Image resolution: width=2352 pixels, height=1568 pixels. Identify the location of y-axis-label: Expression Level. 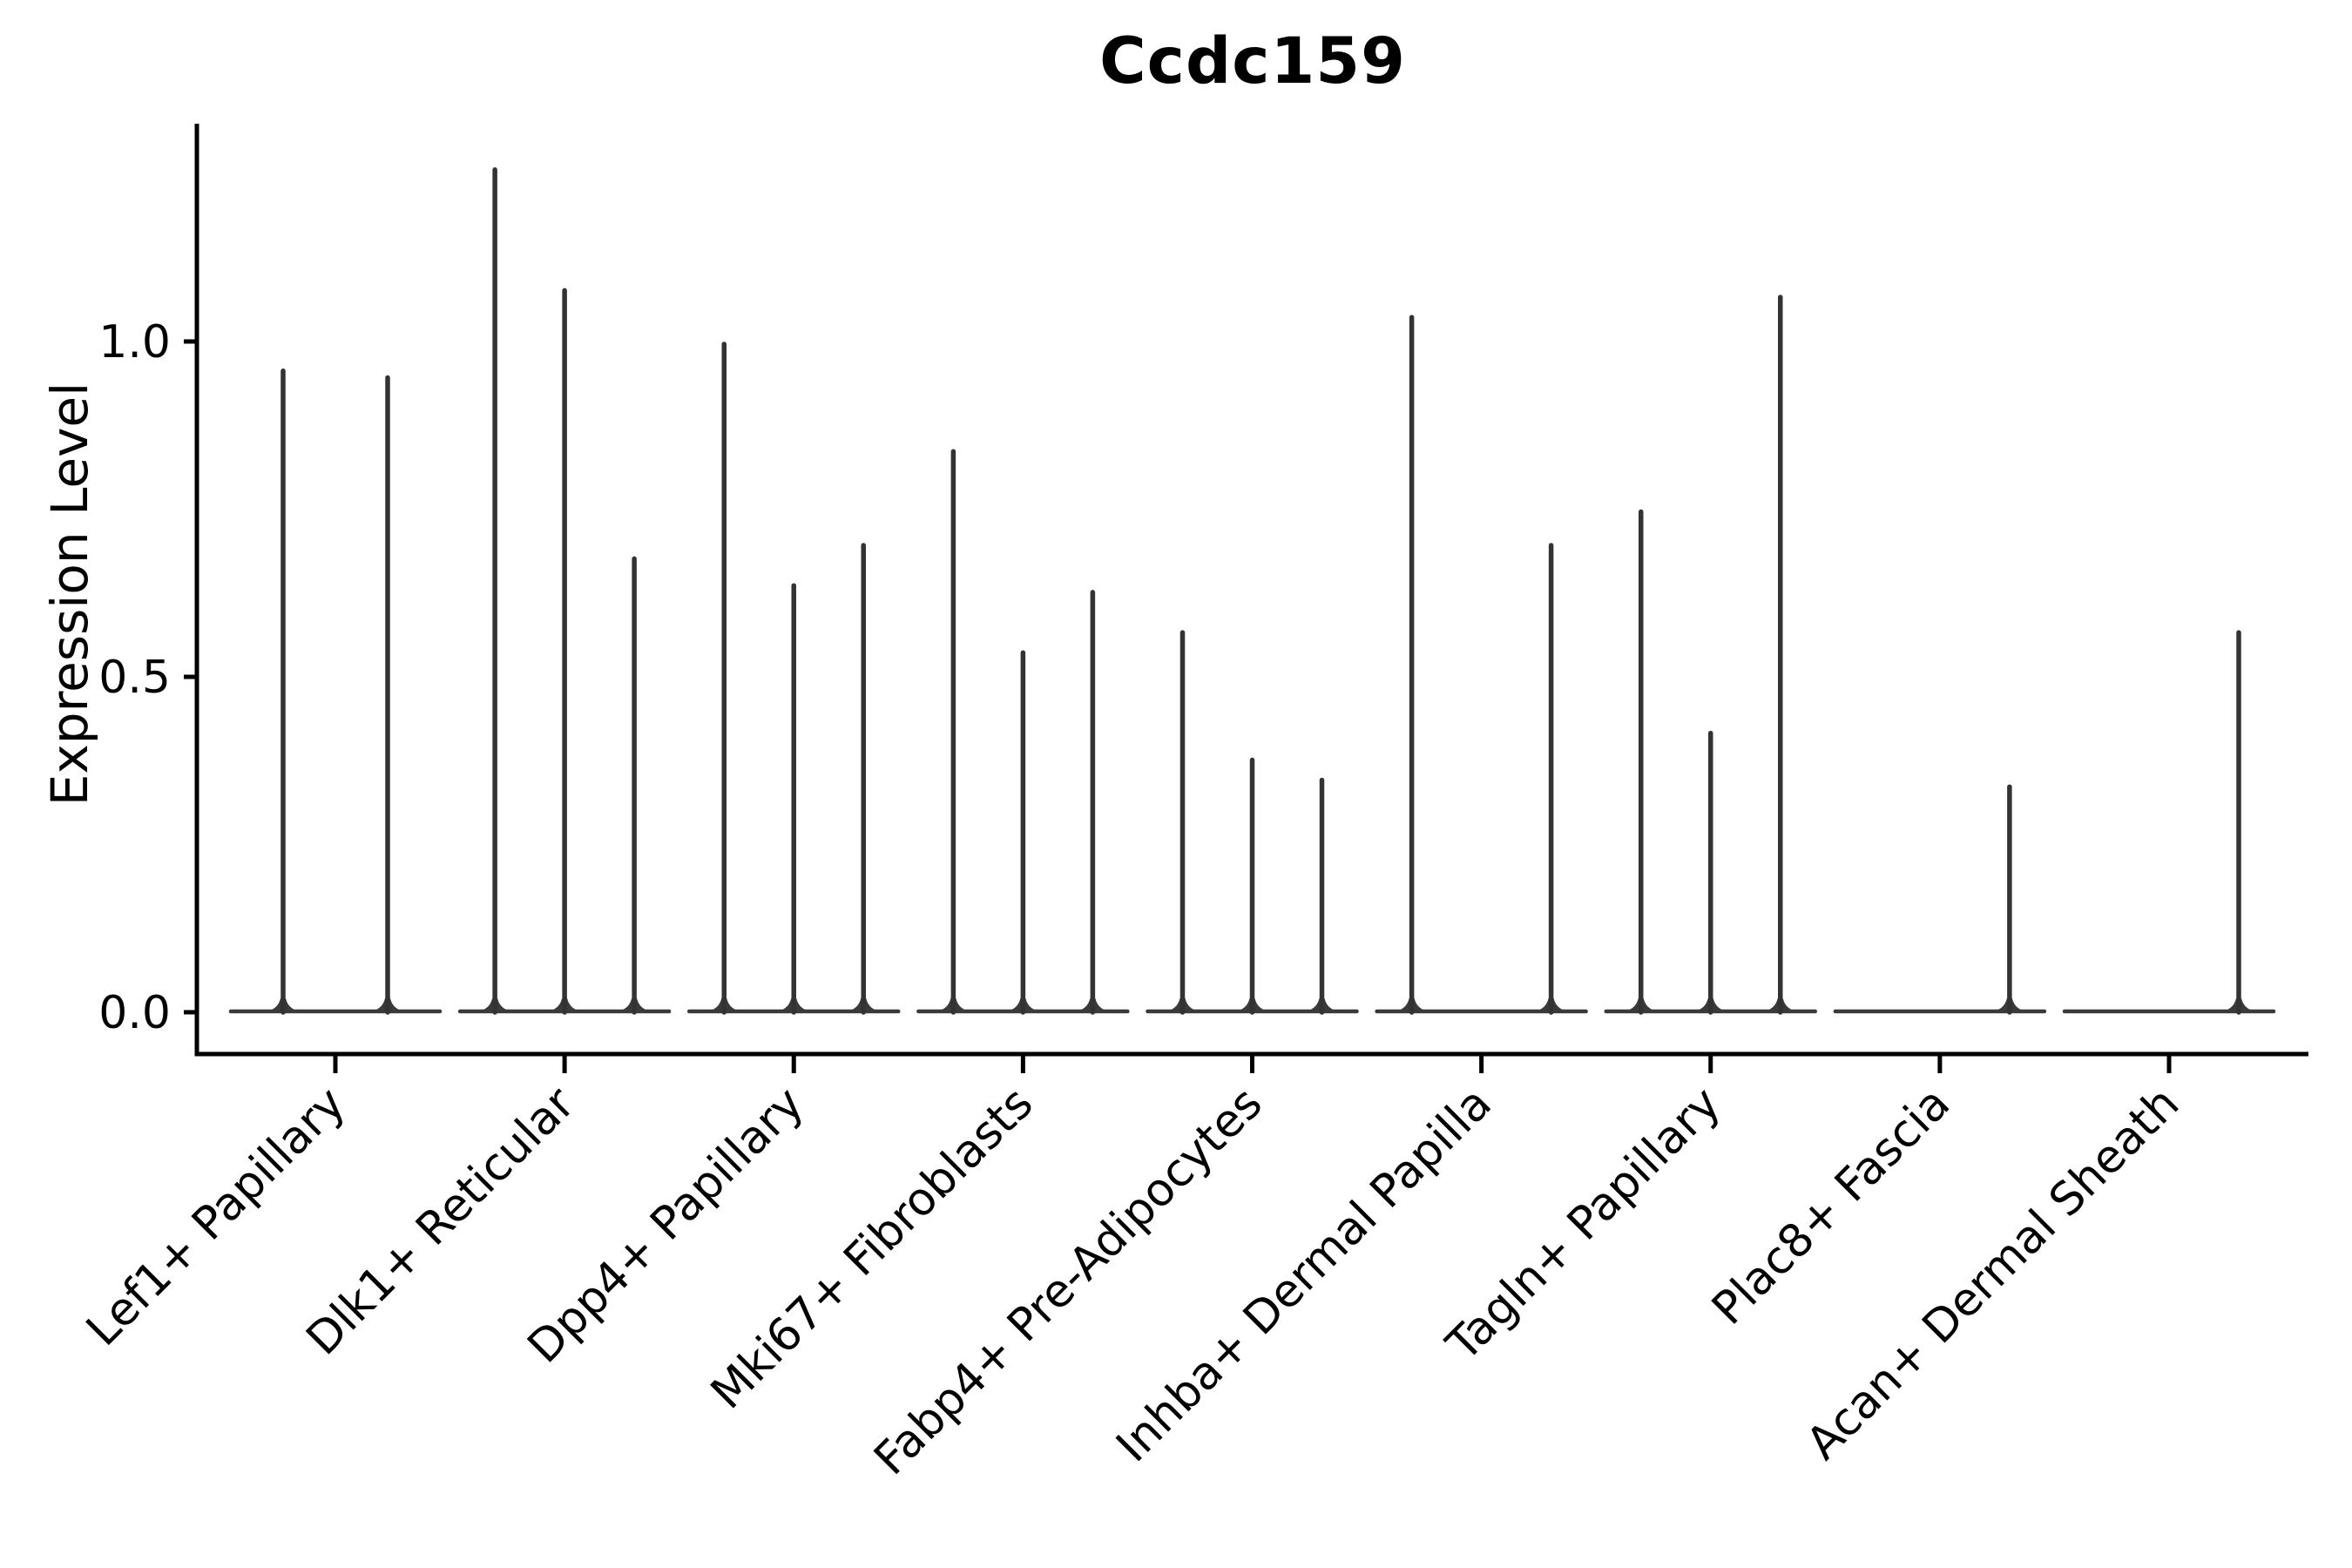
(69, 594).